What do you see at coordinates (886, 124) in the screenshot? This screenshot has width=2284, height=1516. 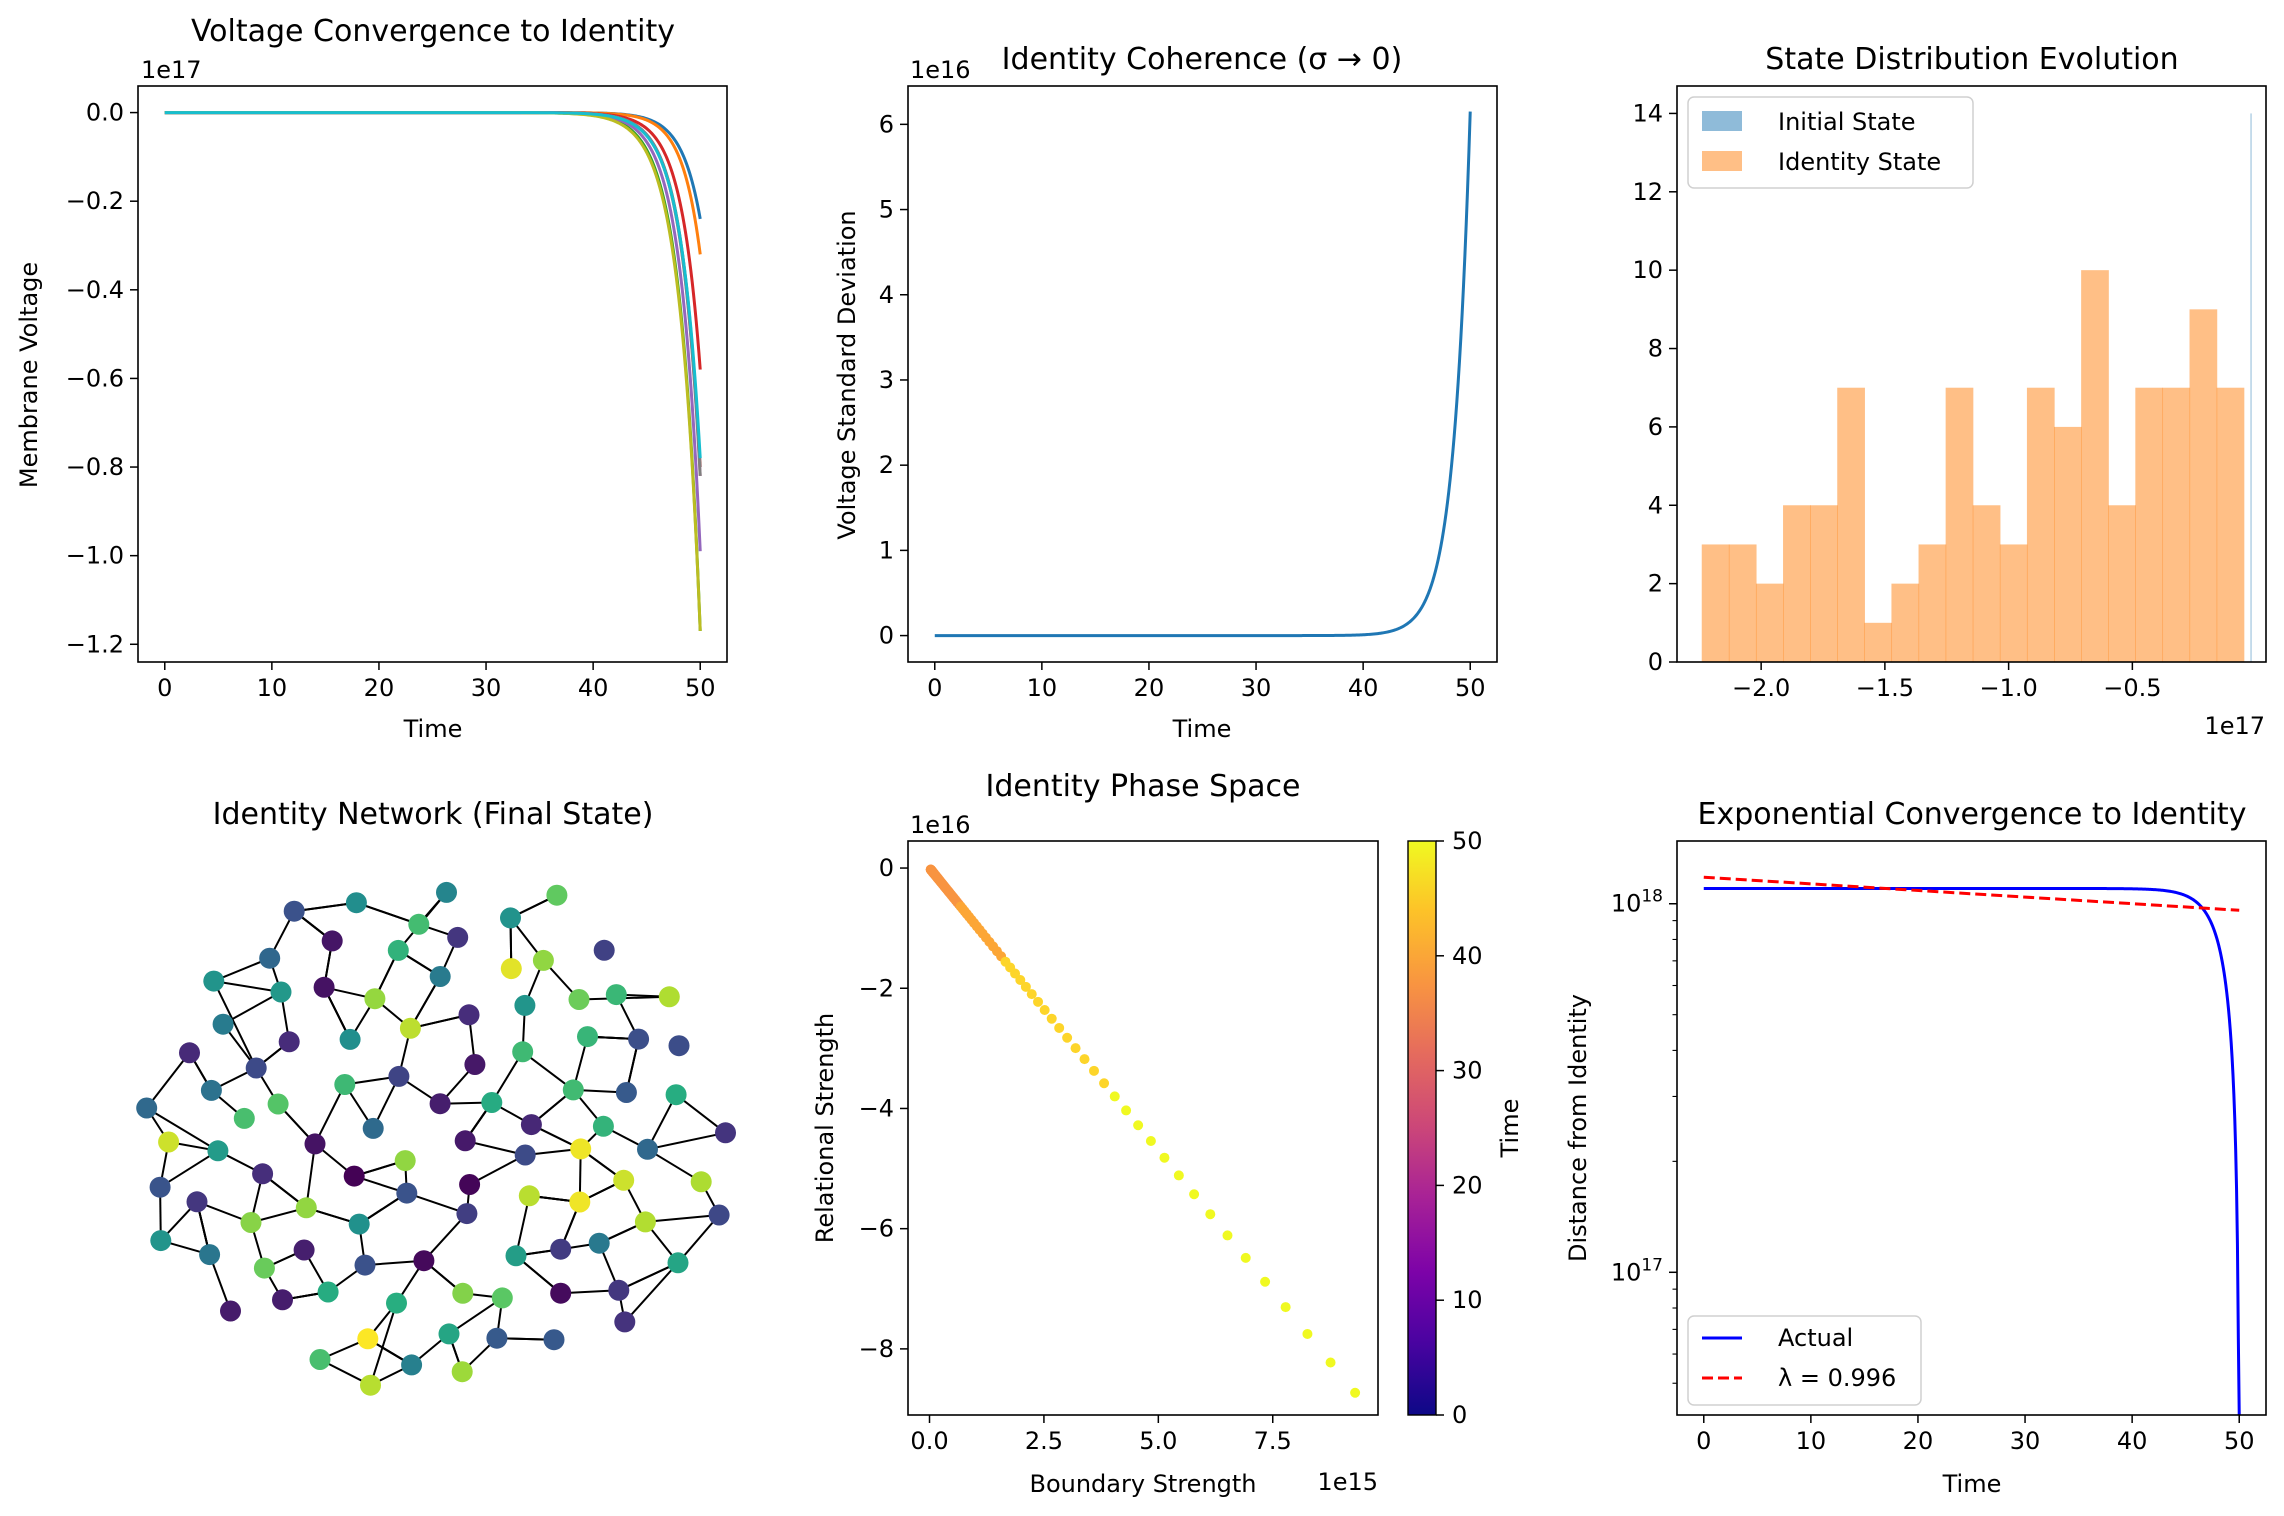 I see `panel2-ytick-label: 6` at bounding box center [886, 124].